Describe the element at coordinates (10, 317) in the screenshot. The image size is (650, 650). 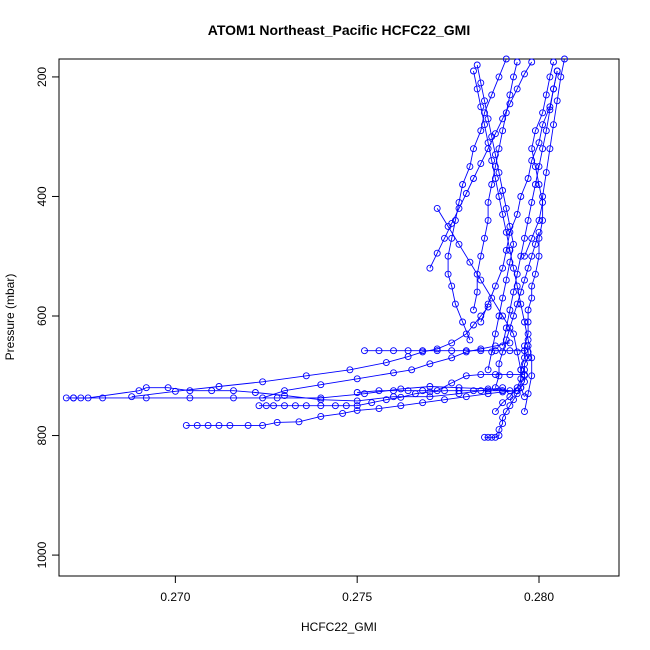
I see `y-axis-label: Pressure (mbar)` at that location.